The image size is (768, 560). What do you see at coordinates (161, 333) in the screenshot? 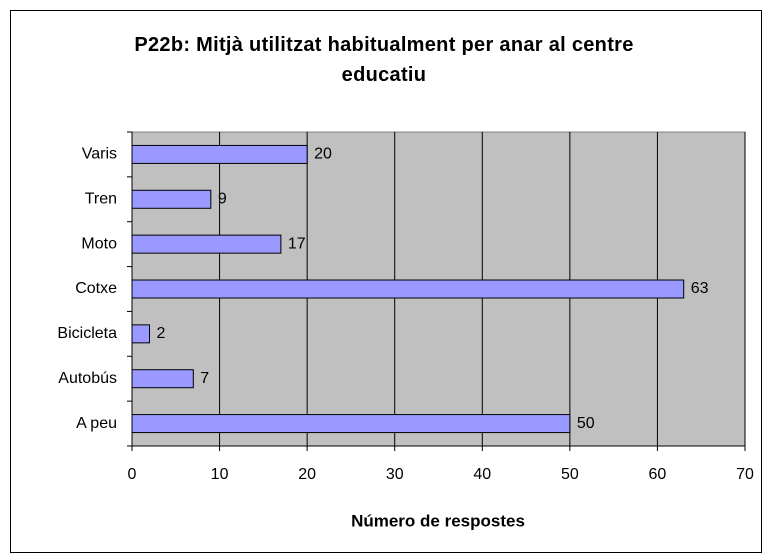
I see `data-label: 2` at bounding box center [161, 333].